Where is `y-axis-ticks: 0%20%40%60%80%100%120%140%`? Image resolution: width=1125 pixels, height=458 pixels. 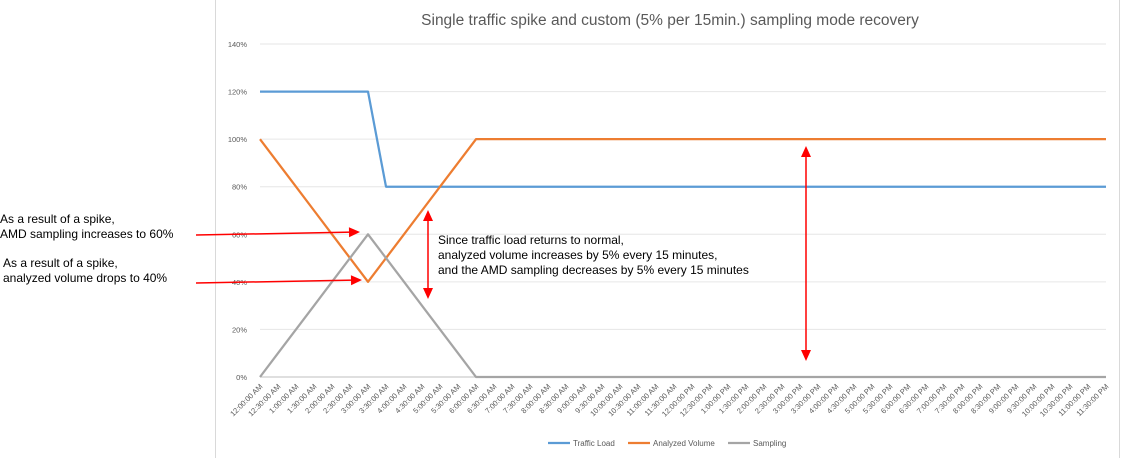
y-axis-ticks: 0%20%40%60%80%100%120%140% is located at coordinates (238, 211).